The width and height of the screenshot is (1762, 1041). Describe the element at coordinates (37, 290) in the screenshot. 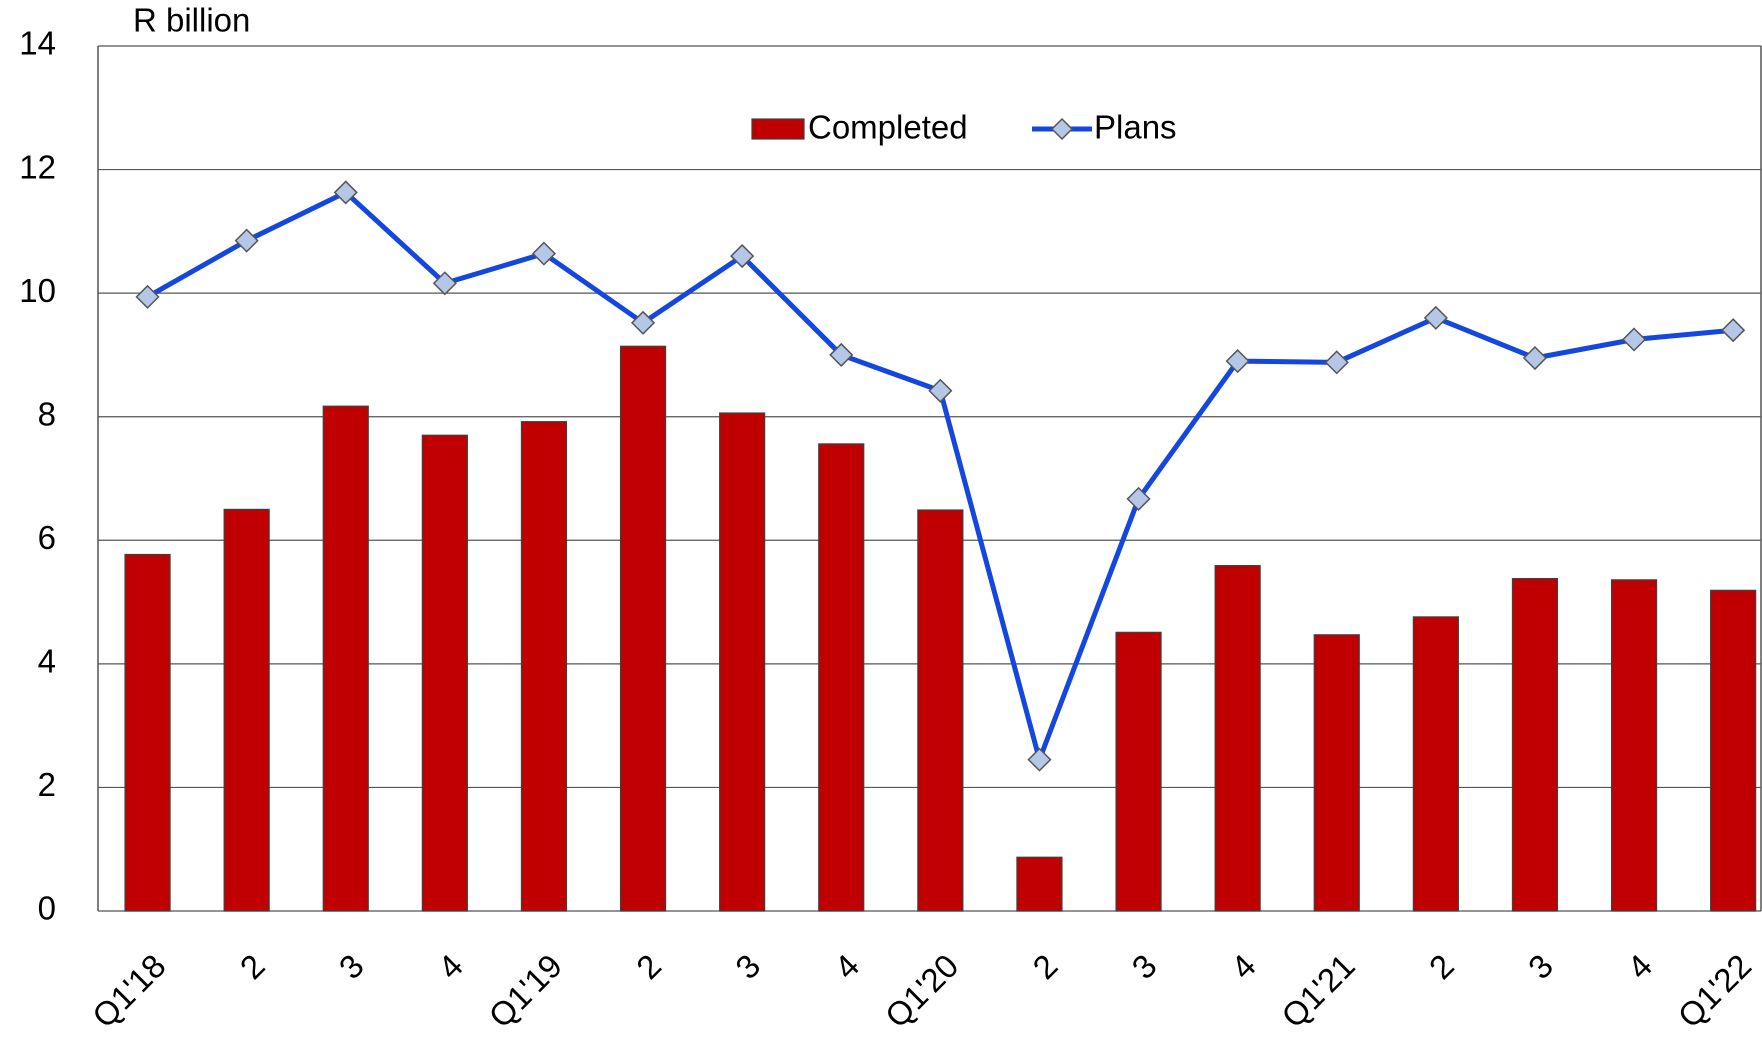

I see `y-tick-label: 10` at that location.